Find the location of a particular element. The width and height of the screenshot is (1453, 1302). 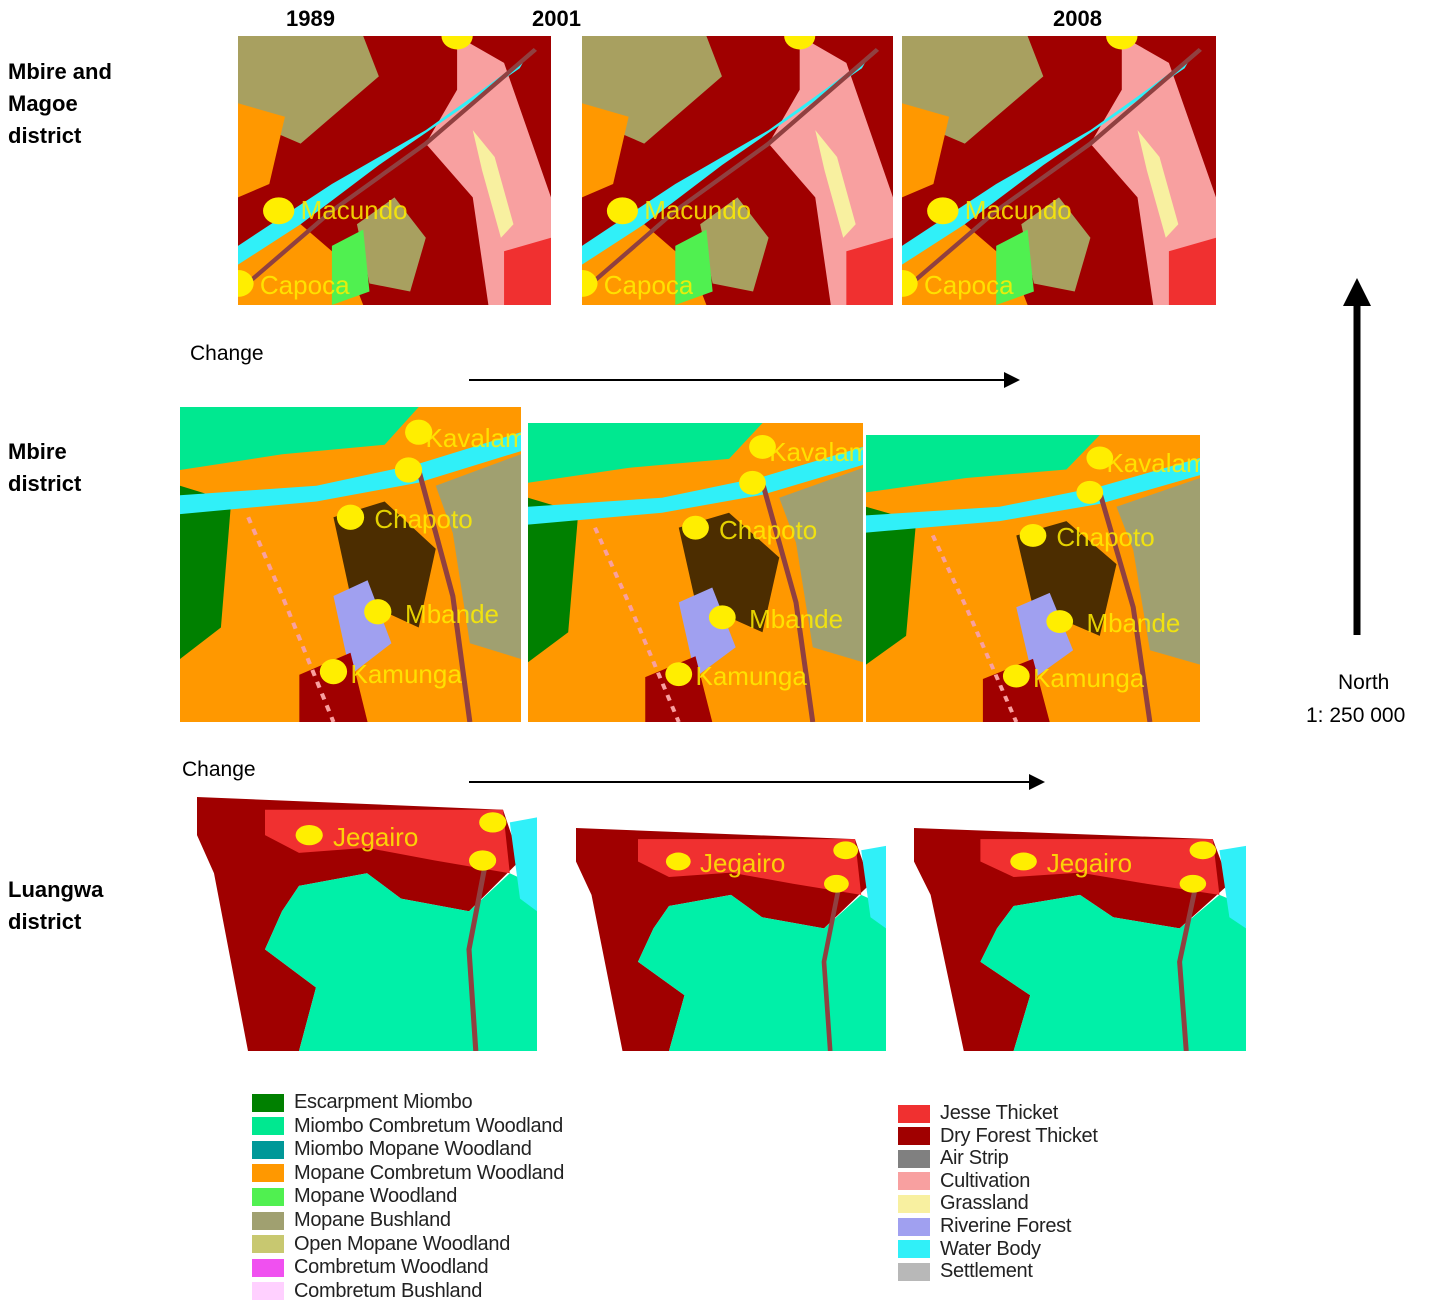

legend-item: Settlement is located at coordinates (965, 1271).